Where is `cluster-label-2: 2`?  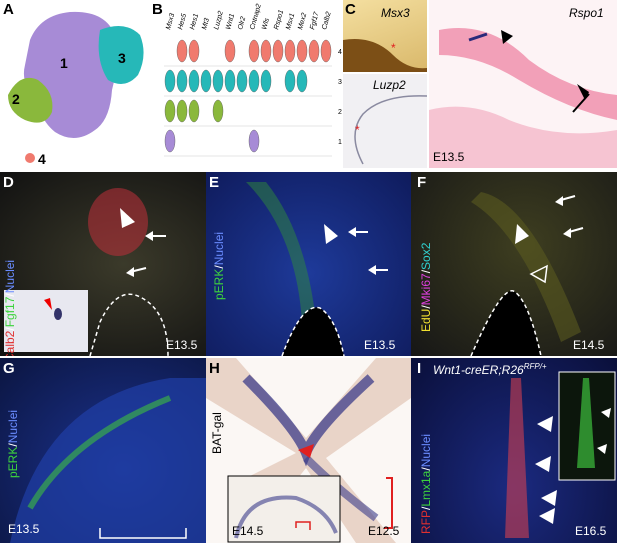 cluster-label-2: 2 is located at coordinates (16, 99).